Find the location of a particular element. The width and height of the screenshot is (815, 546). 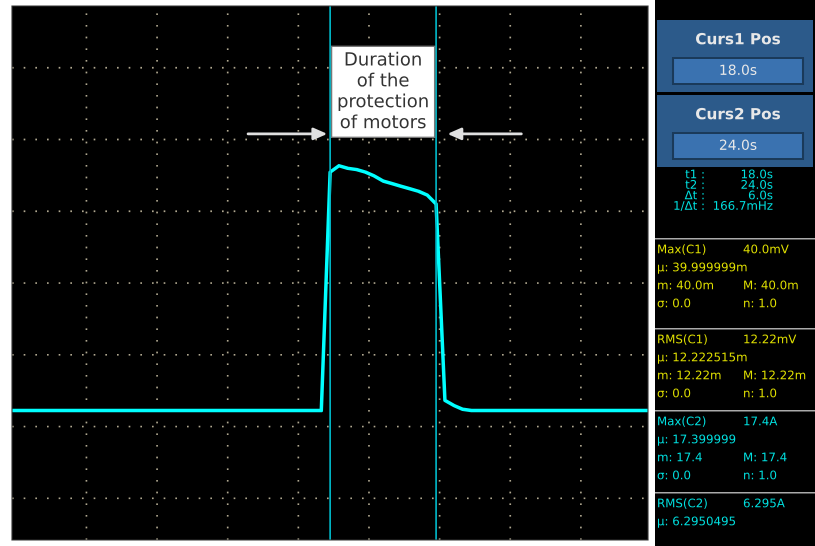

text: m: 12.22m is located at coordinates (689, 375).